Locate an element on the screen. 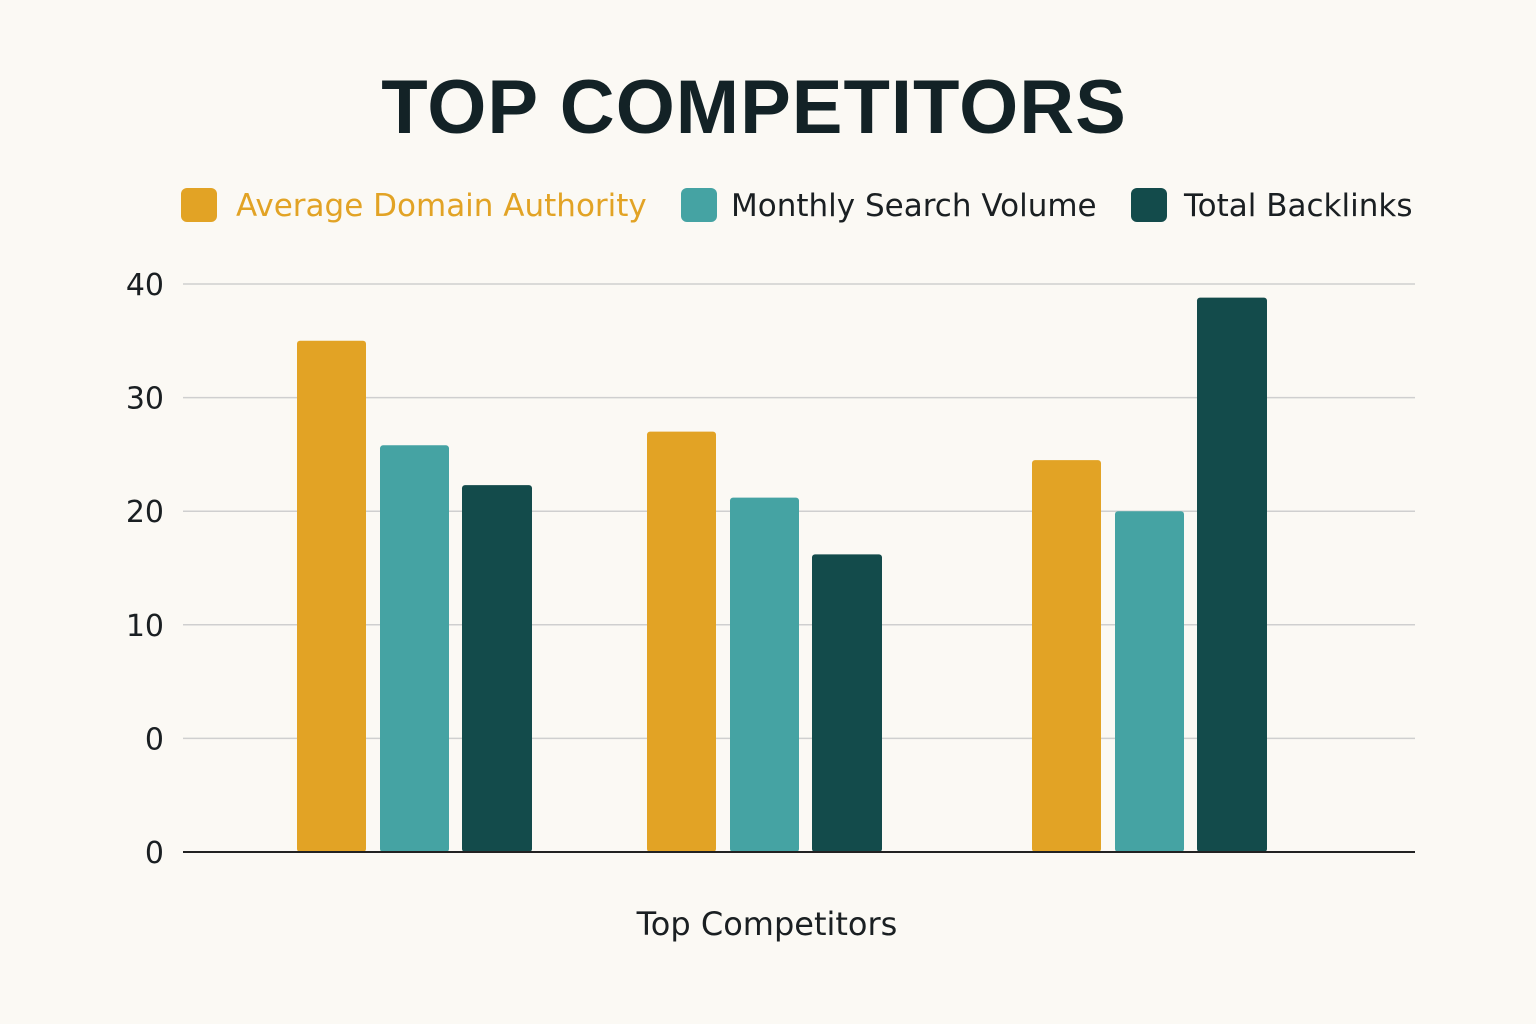 The width and height of the screenshot is (1536, 1024). y-tick-label: 20 is located at coordinates (145, 512).